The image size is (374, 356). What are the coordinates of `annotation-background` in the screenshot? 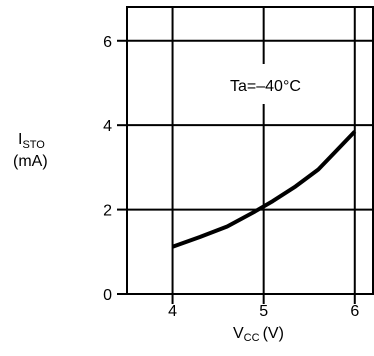 It's located at (278, 84).